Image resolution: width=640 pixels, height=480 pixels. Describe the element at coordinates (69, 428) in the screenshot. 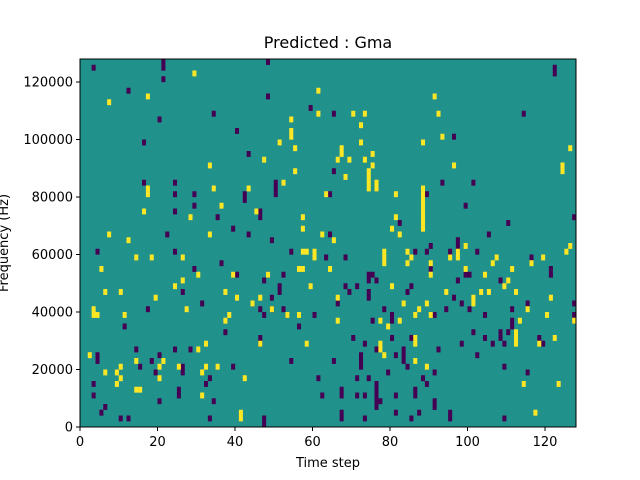

I see `y-tick-label: 0` at that location.